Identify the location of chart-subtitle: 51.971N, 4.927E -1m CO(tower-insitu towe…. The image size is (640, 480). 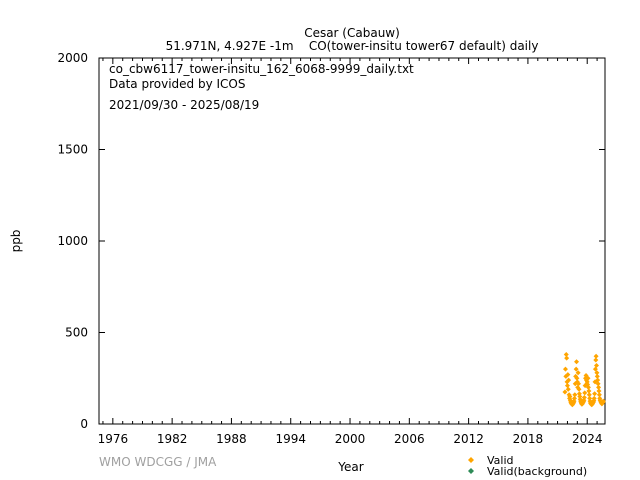
(352, 46).